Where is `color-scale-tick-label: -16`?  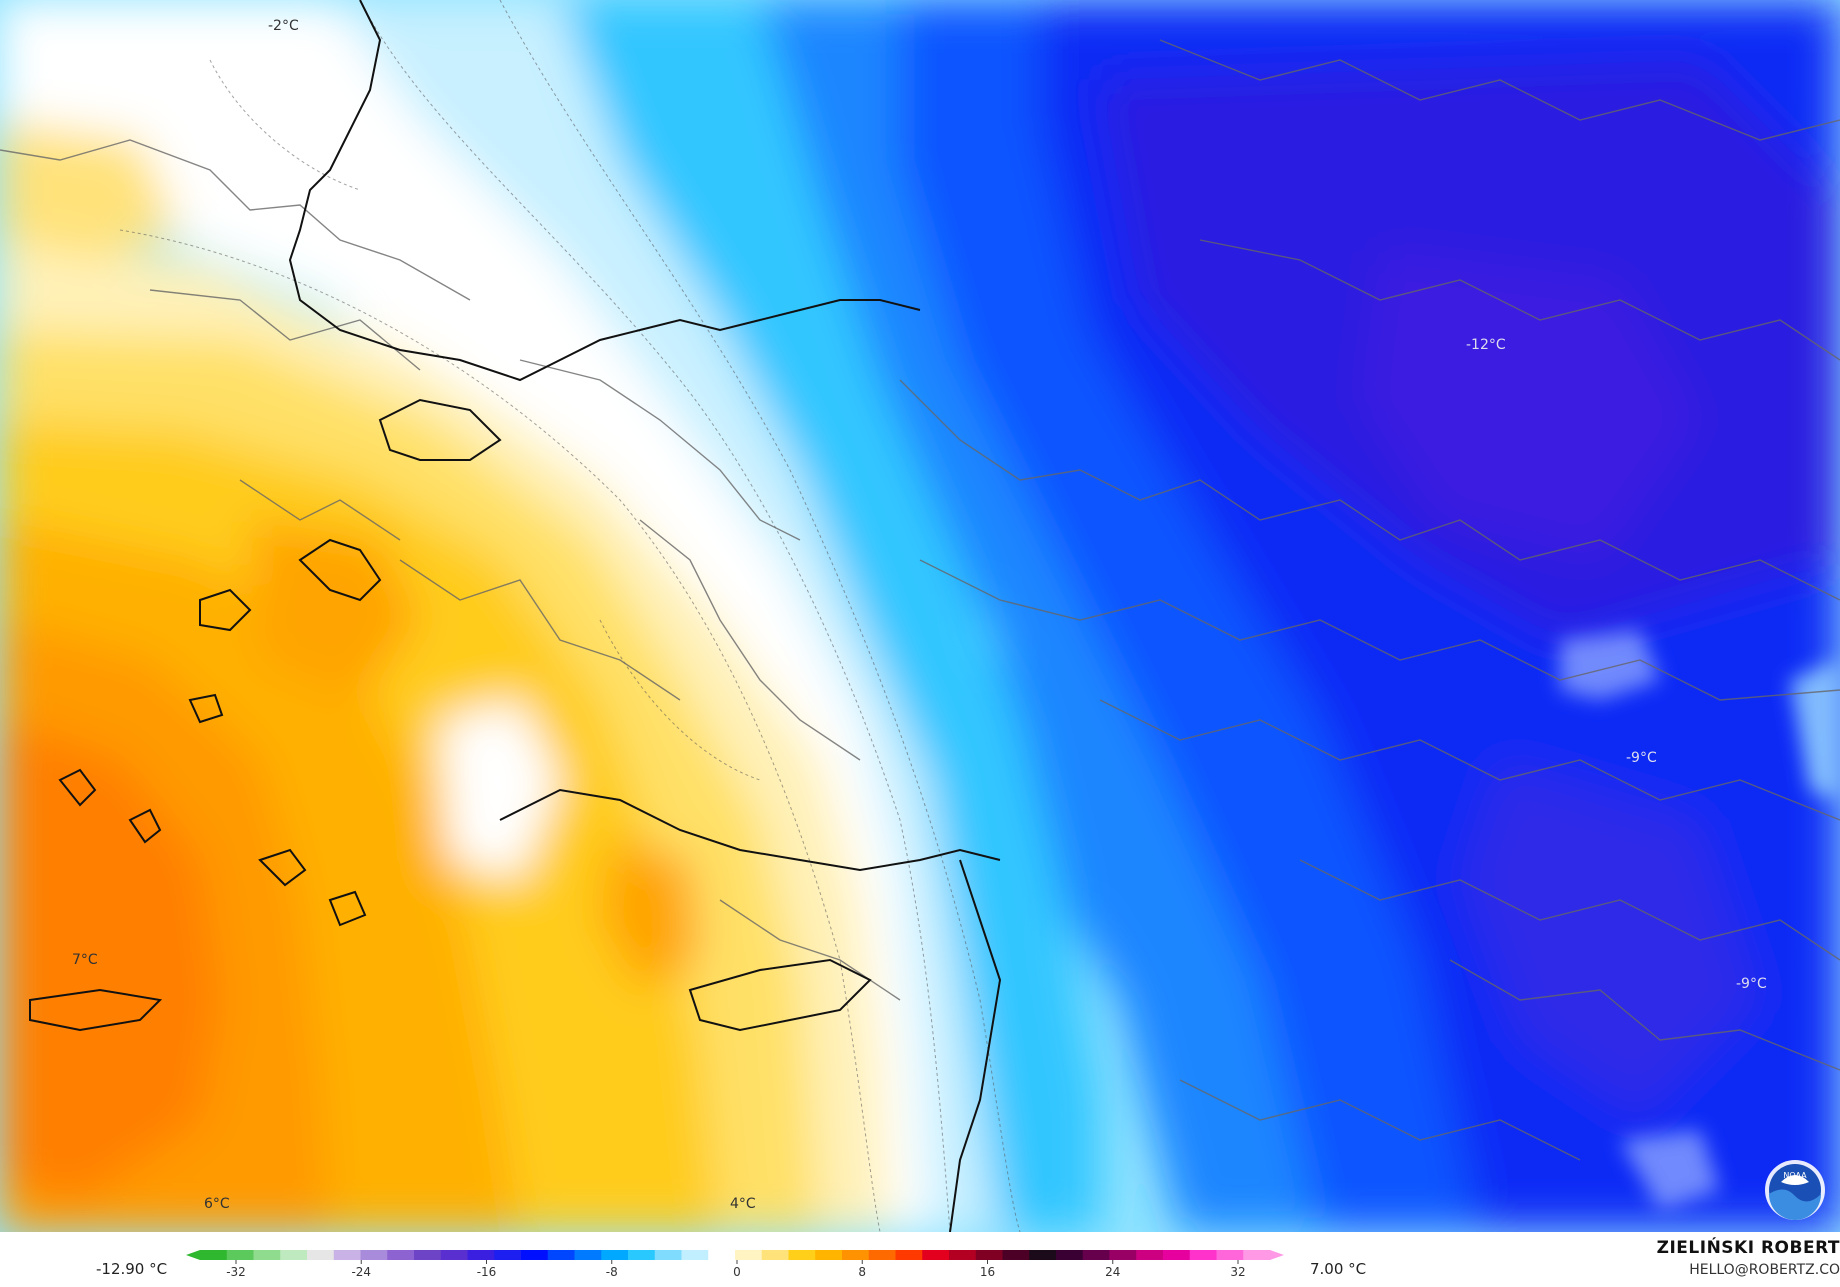 color-scale-tick-label: -16 is located at coordinates (487, 1272).